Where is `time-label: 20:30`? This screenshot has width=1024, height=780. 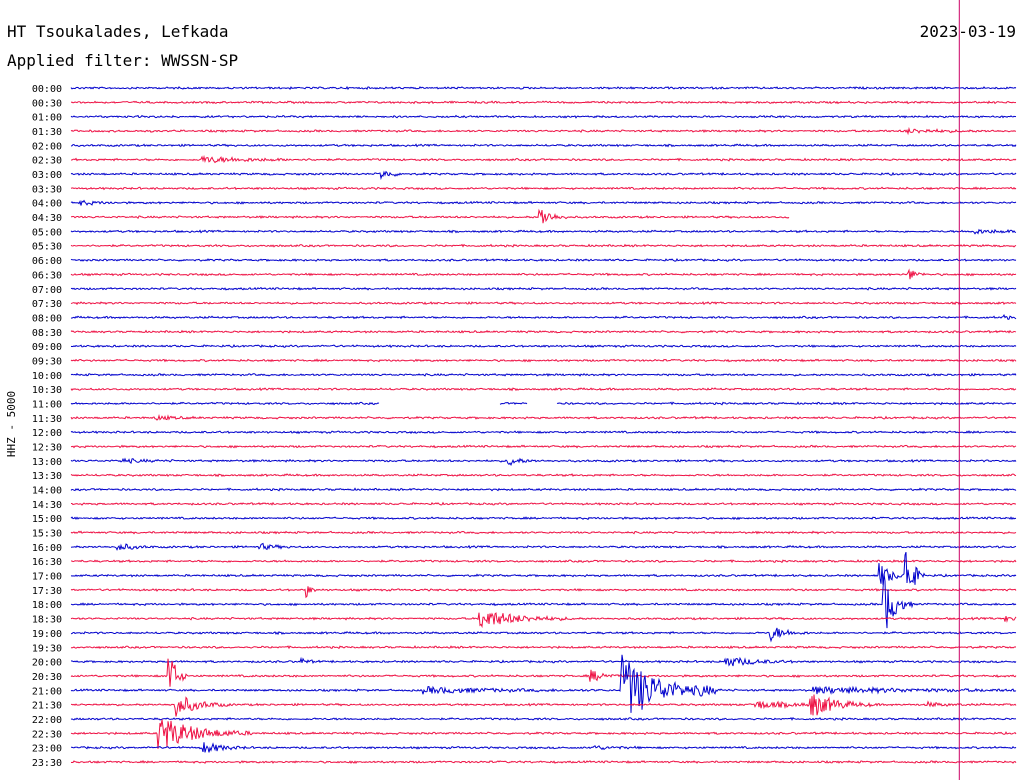 time-label: 20:30 is located at coordinates (47, 677).